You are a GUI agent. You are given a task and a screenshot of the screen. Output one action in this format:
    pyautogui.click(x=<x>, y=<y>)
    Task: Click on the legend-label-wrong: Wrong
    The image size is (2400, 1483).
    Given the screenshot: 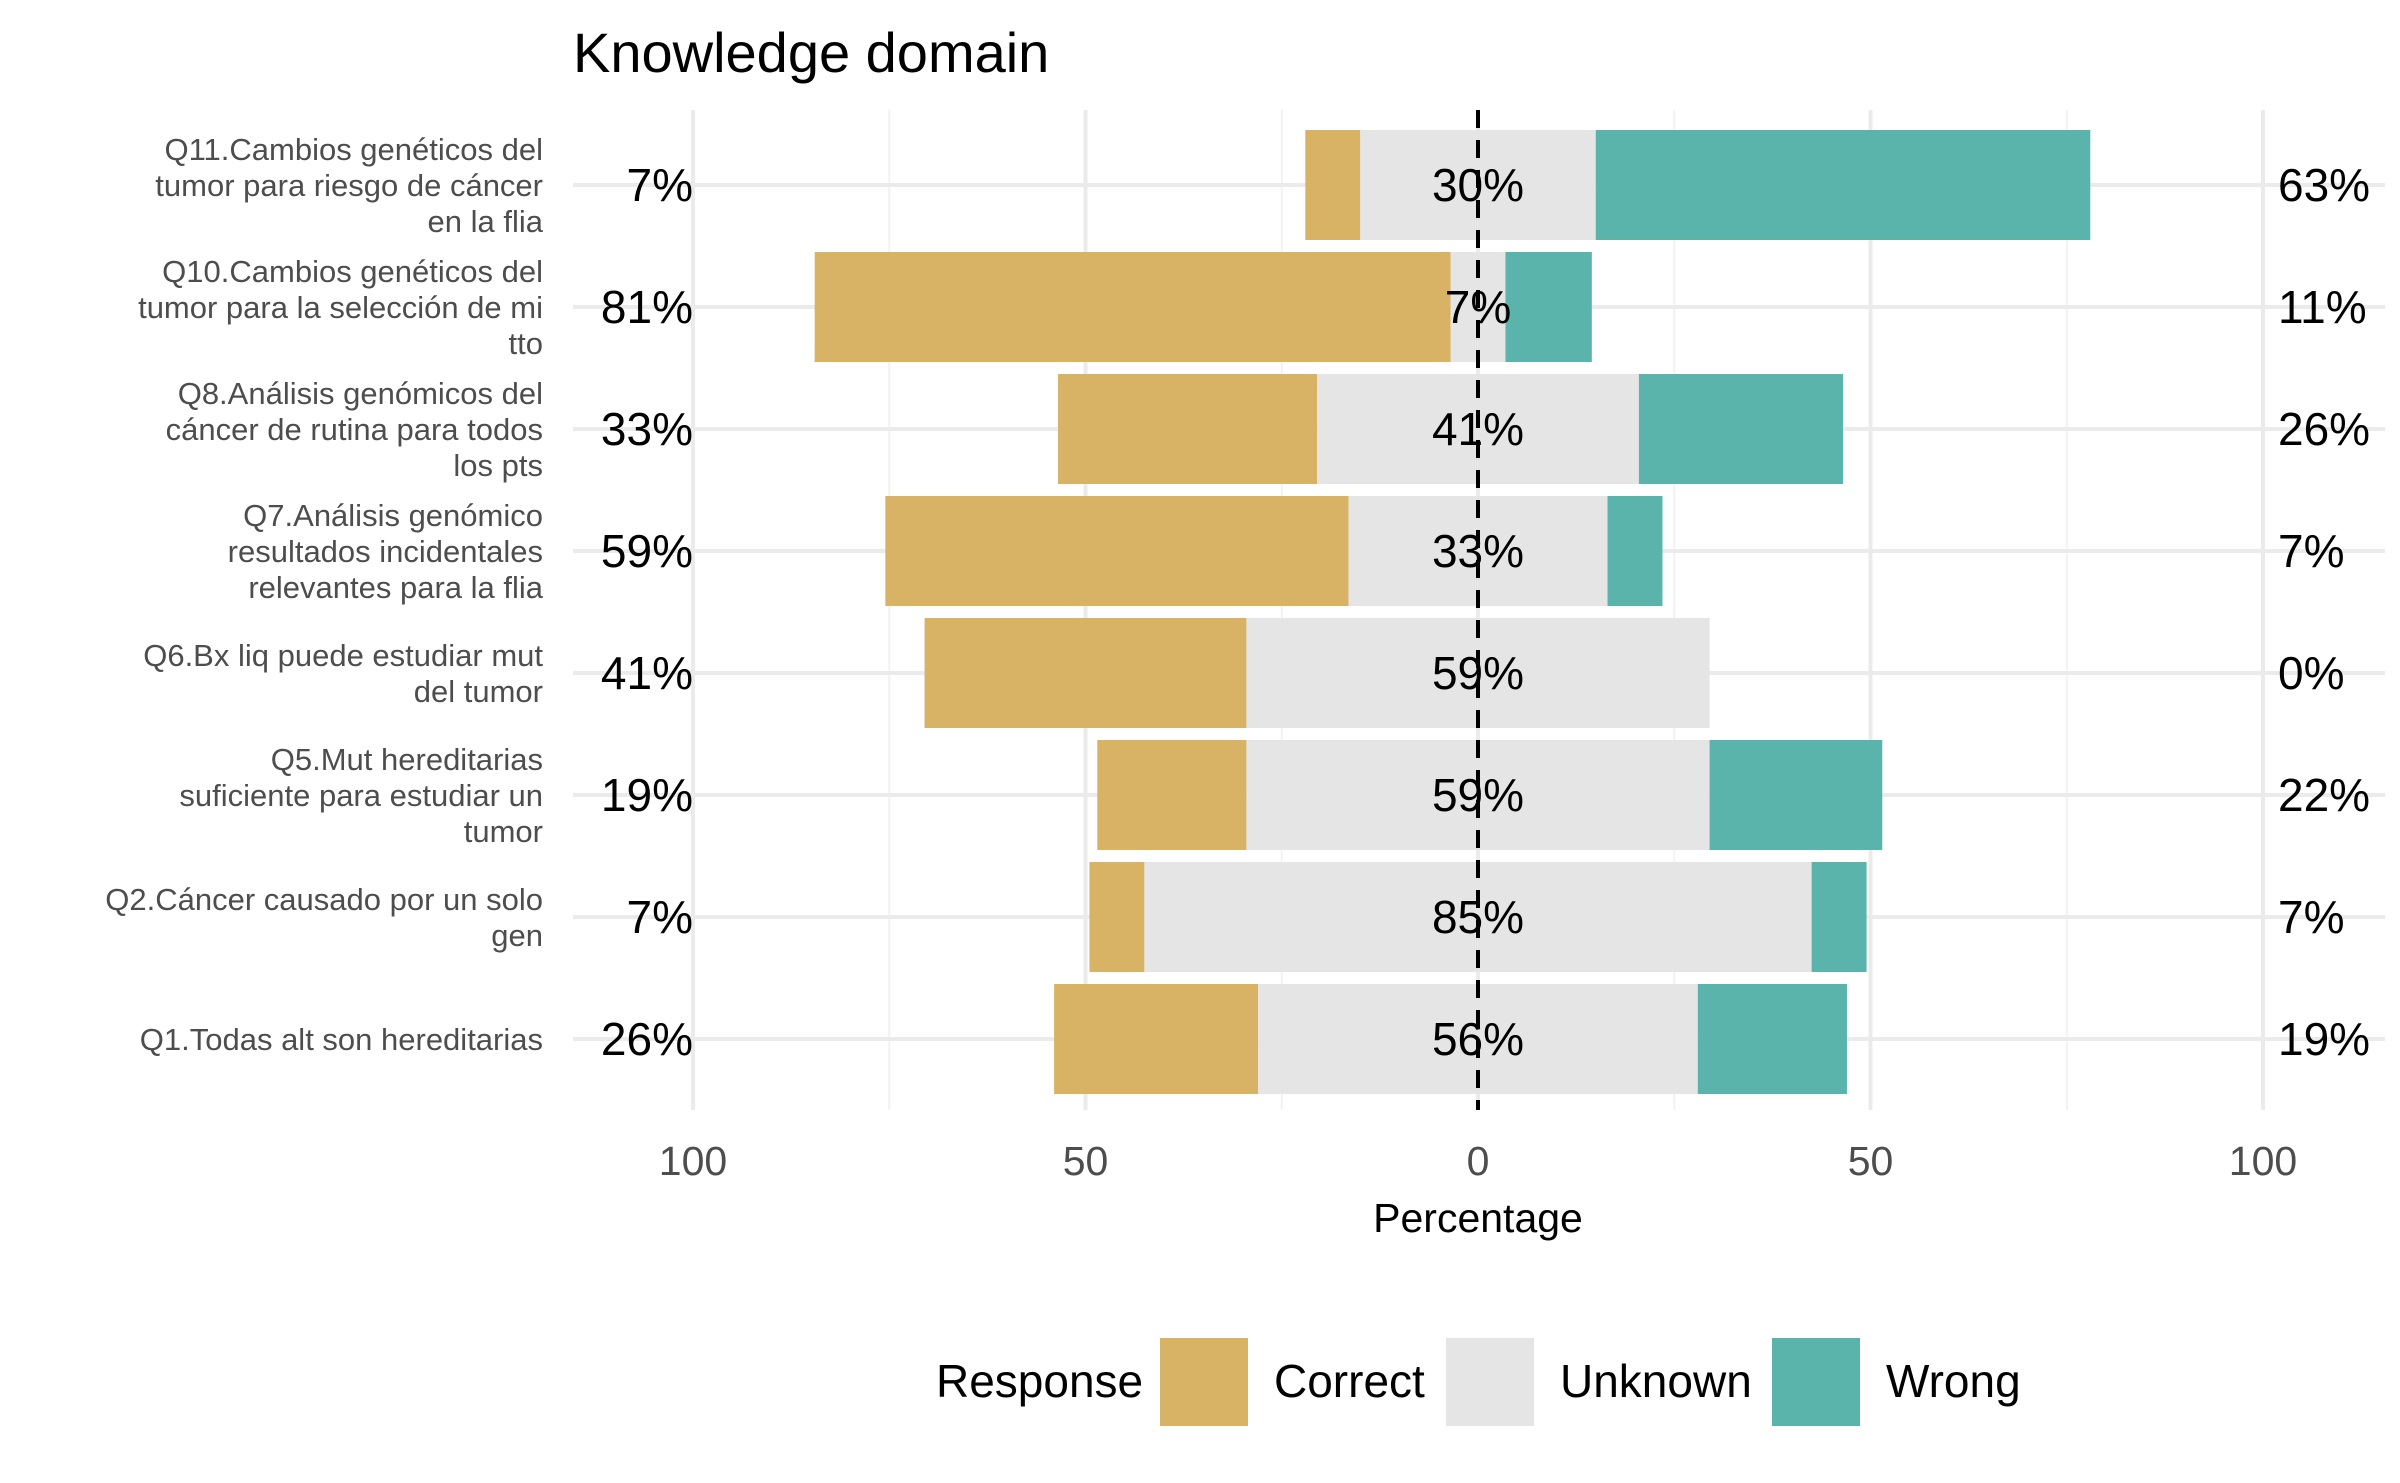 What is the action you would take?
    pyautogui.click(x=1953, y=1381)
    